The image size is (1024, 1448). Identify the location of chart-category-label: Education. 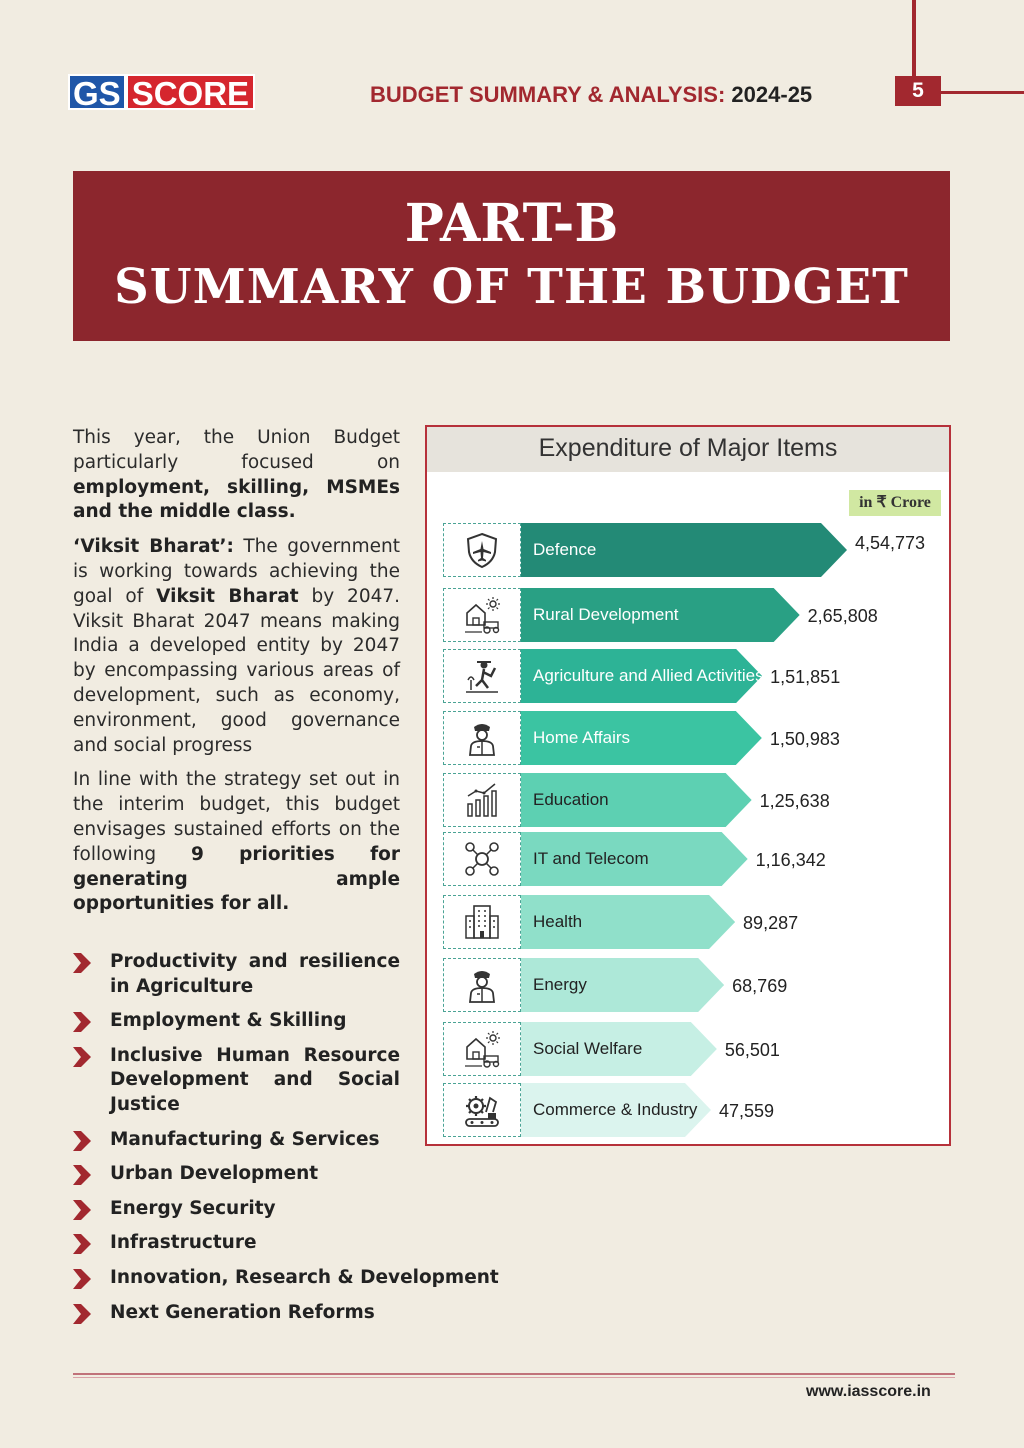
(571, 799).